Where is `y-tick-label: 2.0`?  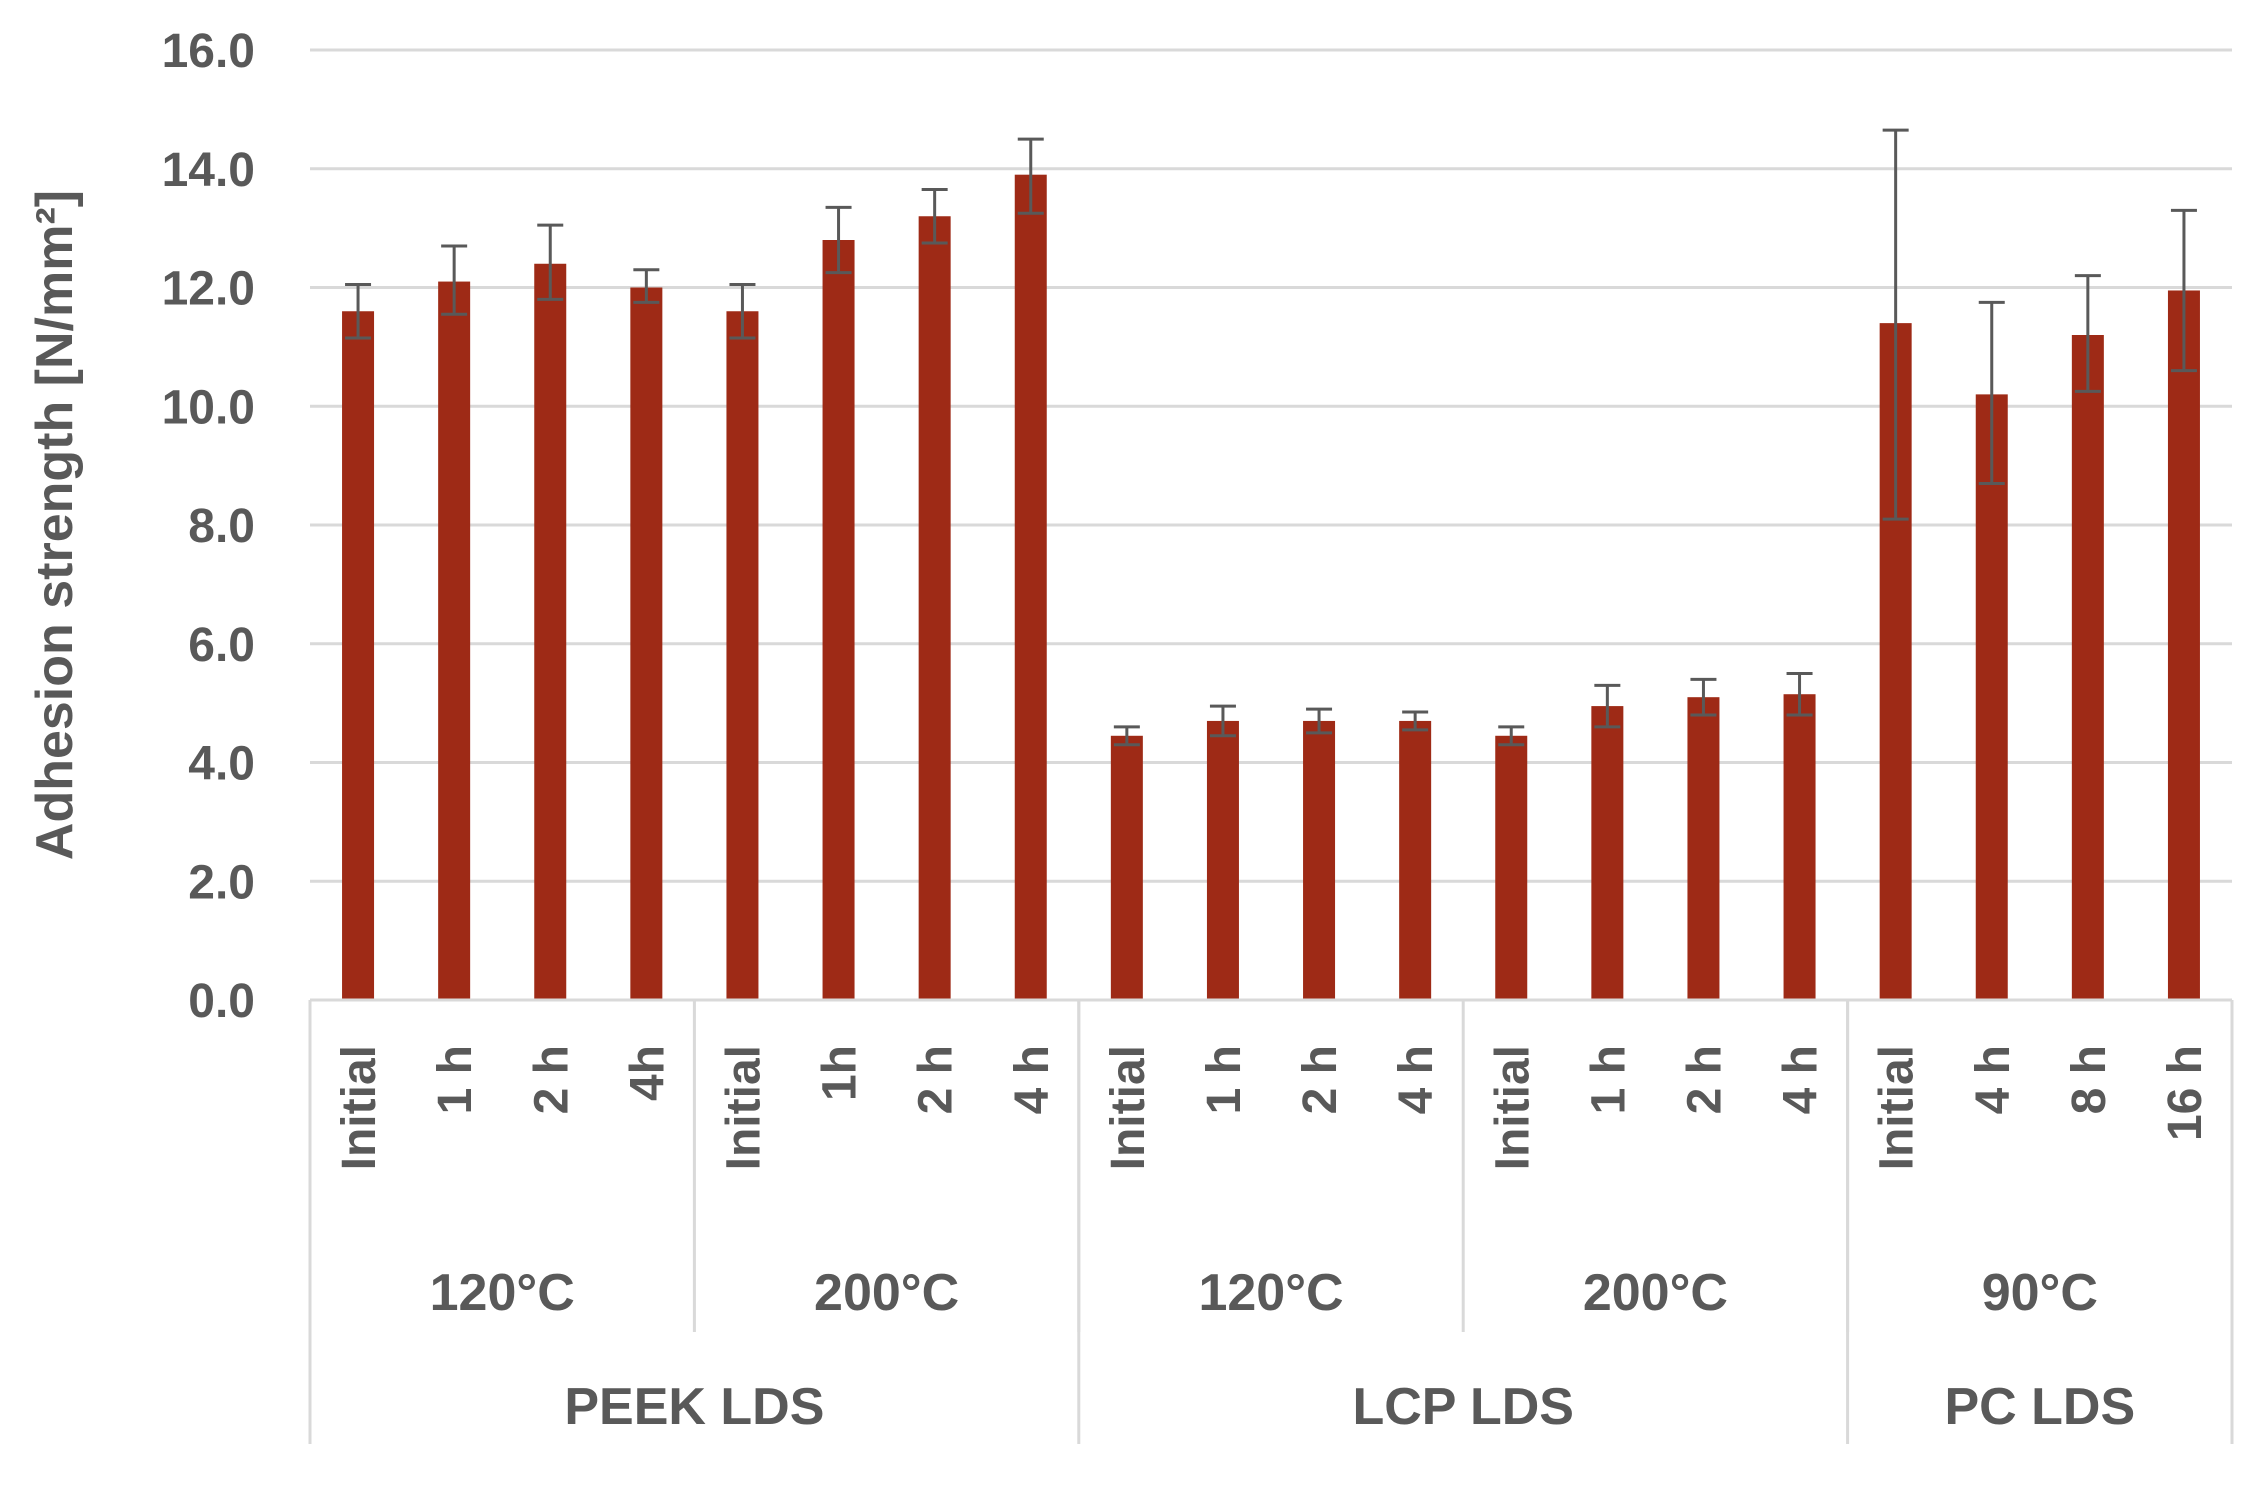 y-tick-label: 2.0 is located at coordinates (221, 882).